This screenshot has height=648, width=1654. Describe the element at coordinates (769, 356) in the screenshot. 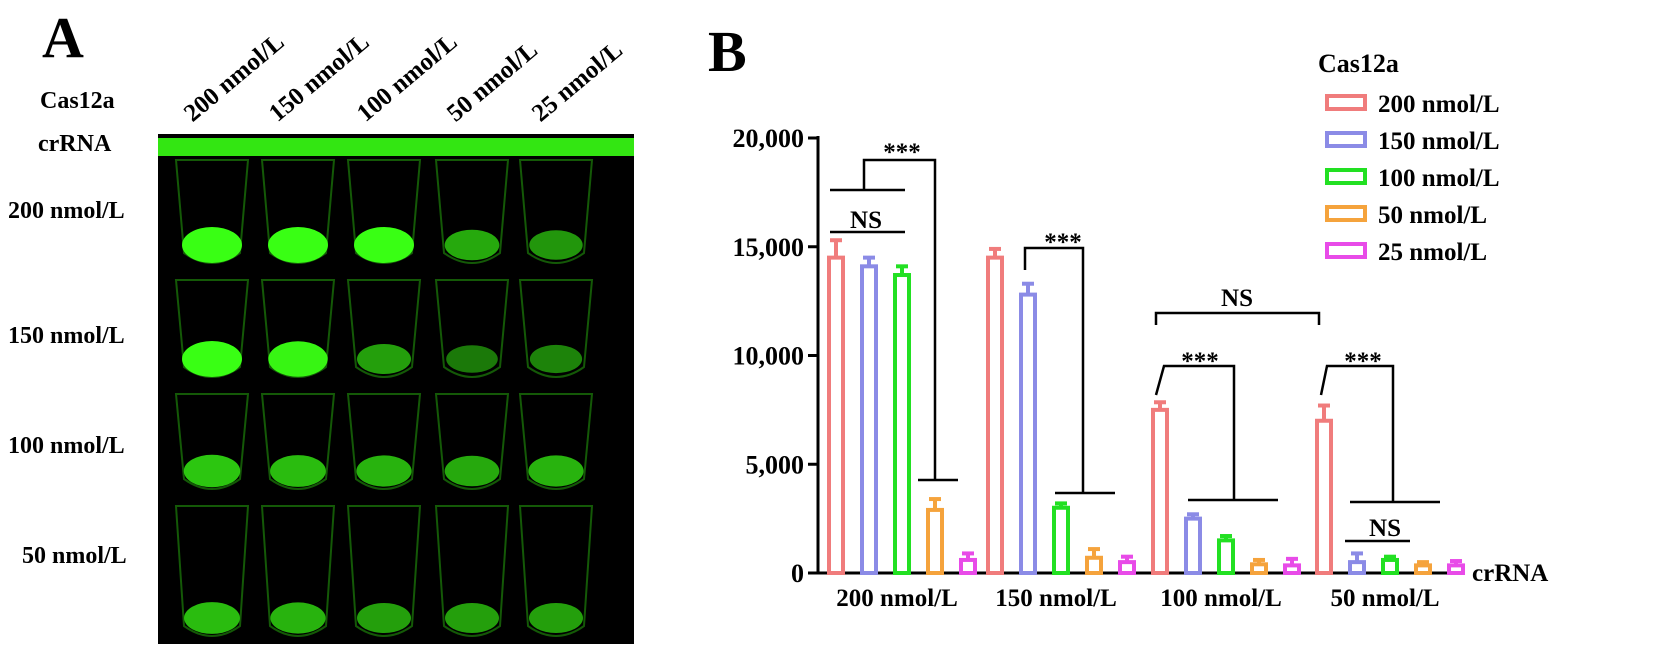

I see `y-tick-label: 10,000` at that location.